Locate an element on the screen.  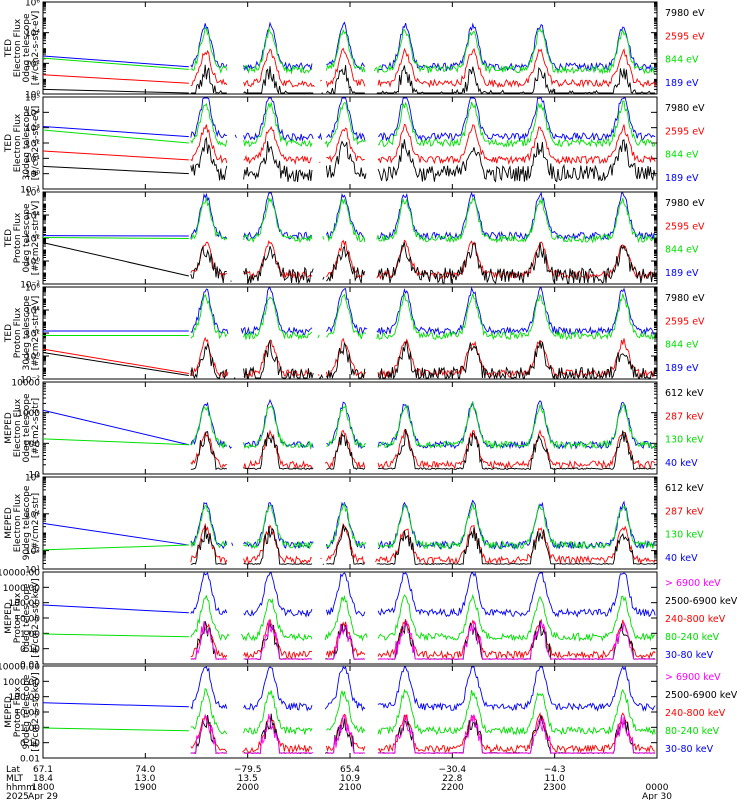
footer-mlt: 22.8 is located at coordinates (452, 779).